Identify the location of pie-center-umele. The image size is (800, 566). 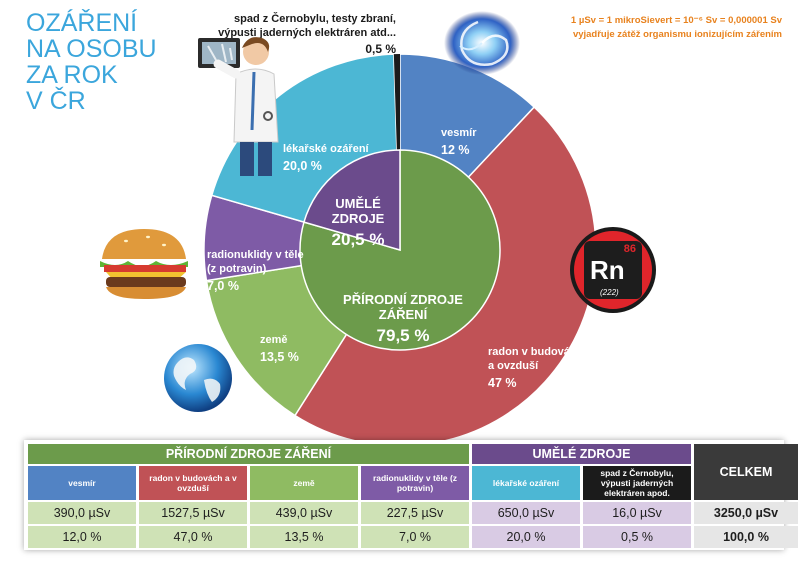
(352, 200).